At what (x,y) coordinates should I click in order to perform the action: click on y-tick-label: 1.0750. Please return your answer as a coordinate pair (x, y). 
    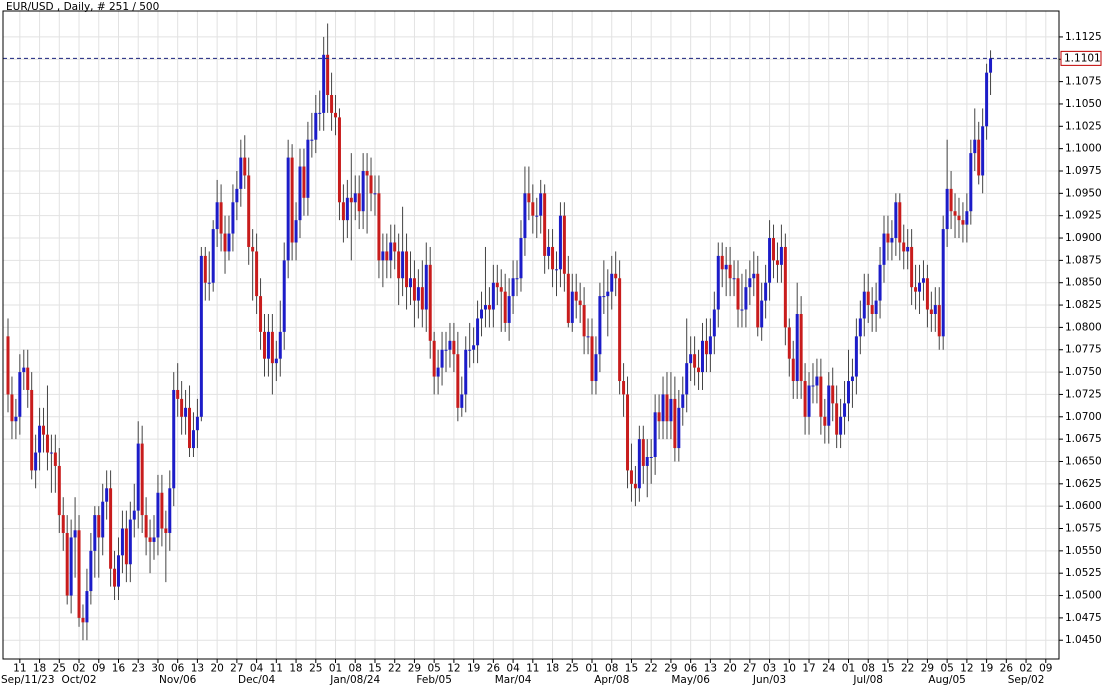
    Looking at the image, I should click on (1083, 372).